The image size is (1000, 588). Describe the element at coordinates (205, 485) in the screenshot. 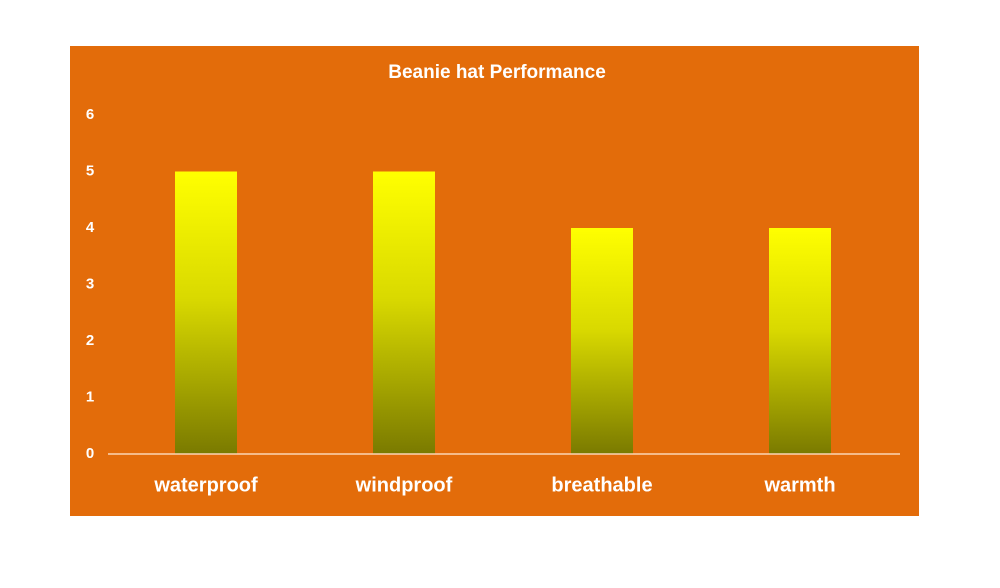

I see `x-tick-label: waterproof` at that location.